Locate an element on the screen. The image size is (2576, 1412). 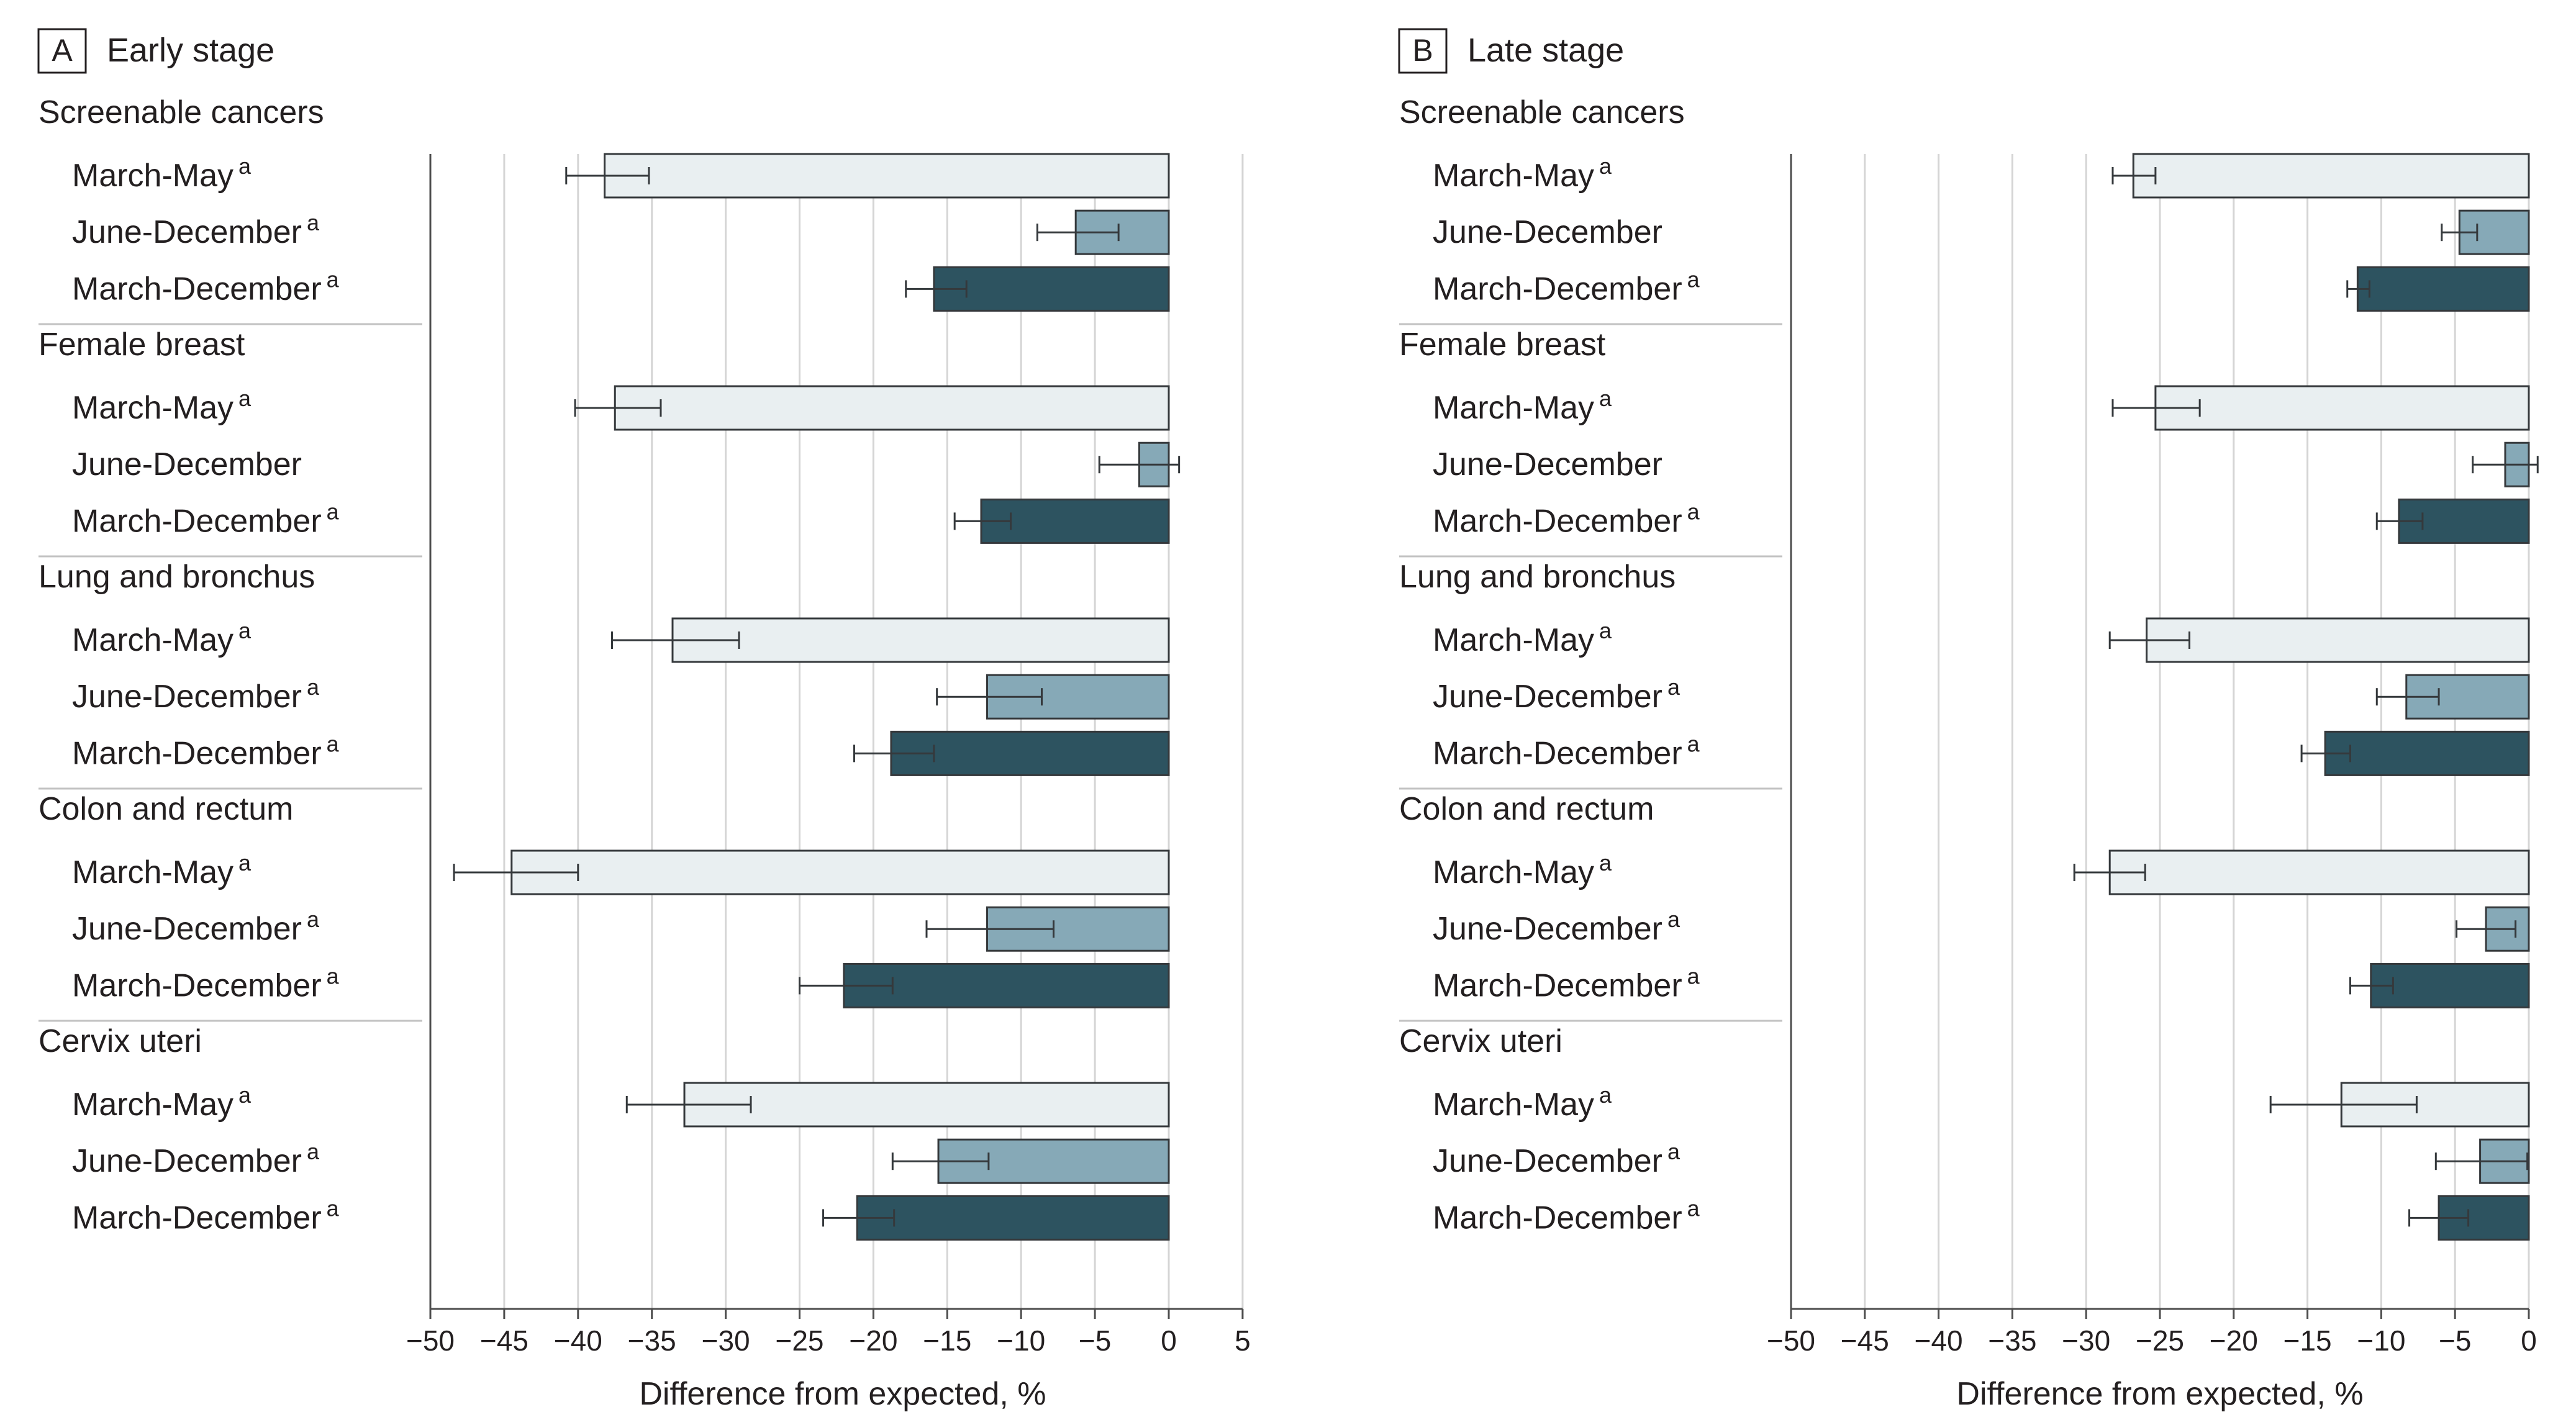
panel-letter: B is located at coordinates (1422, 50).